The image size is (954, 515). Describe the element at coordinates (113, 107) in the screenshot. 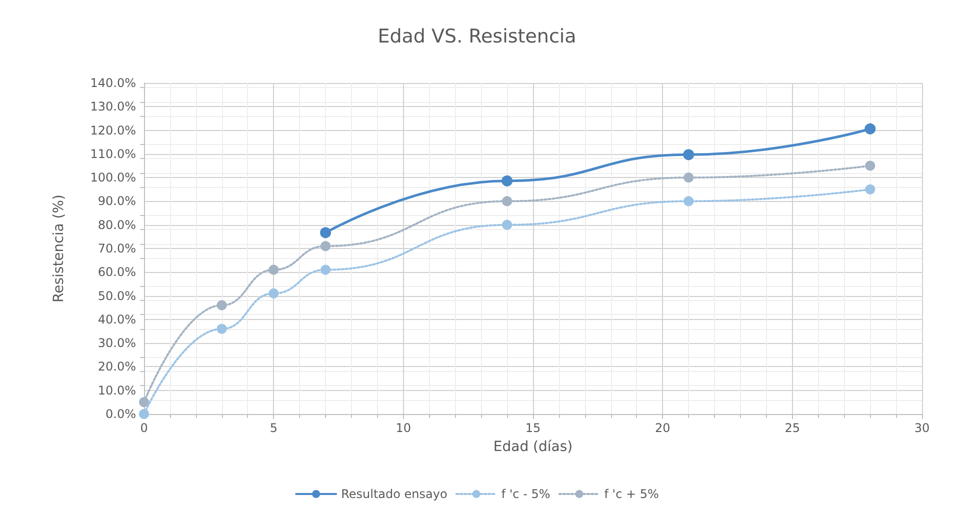

I see `y-tick-label: 130.0%` at that location.